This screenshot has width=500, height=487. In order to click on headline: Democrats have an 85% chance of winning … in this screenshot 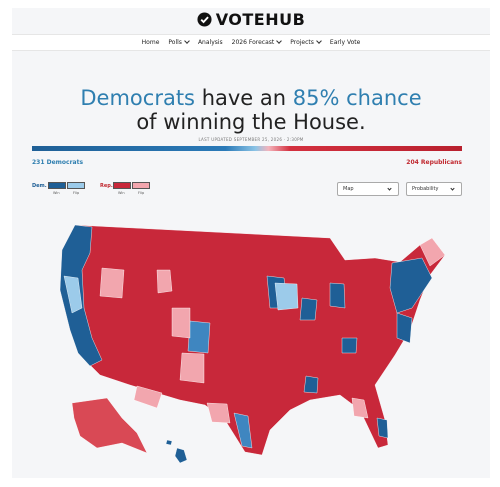, I will do `click(251, 110)`.